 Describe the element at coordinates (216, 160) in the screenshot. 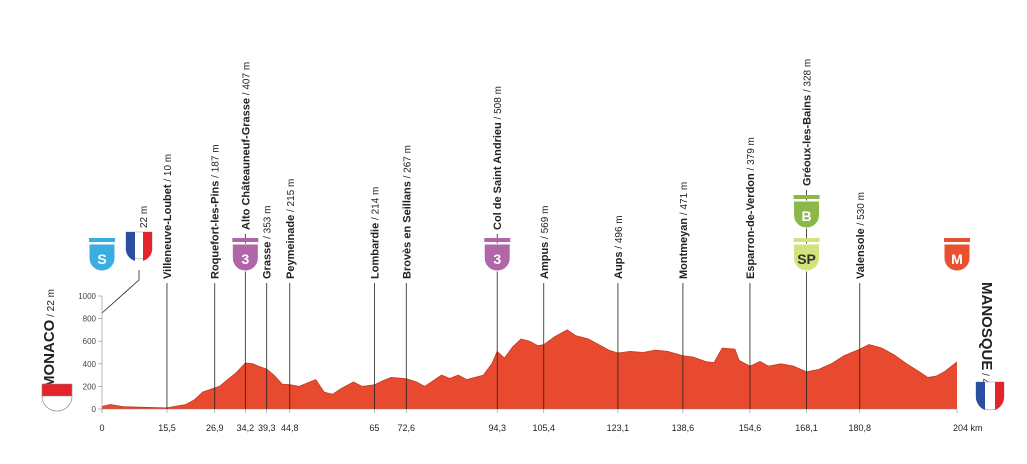

I see `waypoint-elevation: / 187 m` at that location.